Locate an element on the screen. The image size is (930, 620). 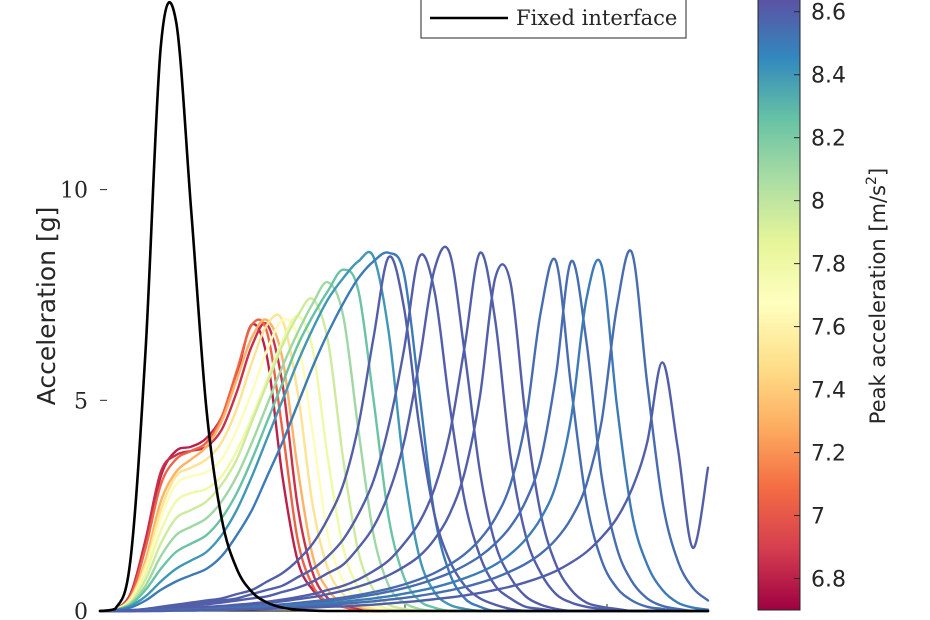
colorbar-tick-label: 8.4 is located at coordinates (828, 76).